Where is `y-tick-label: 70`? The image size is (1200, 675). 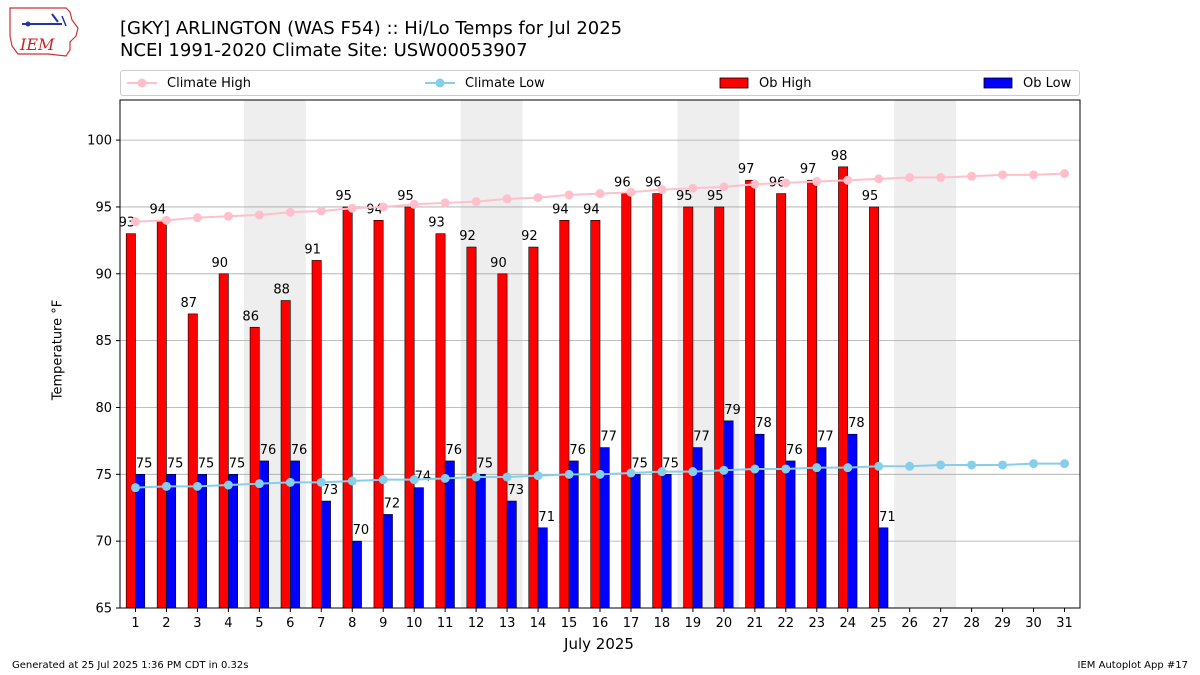
y-tick-label: 70 is located at coordinates (103, 542).